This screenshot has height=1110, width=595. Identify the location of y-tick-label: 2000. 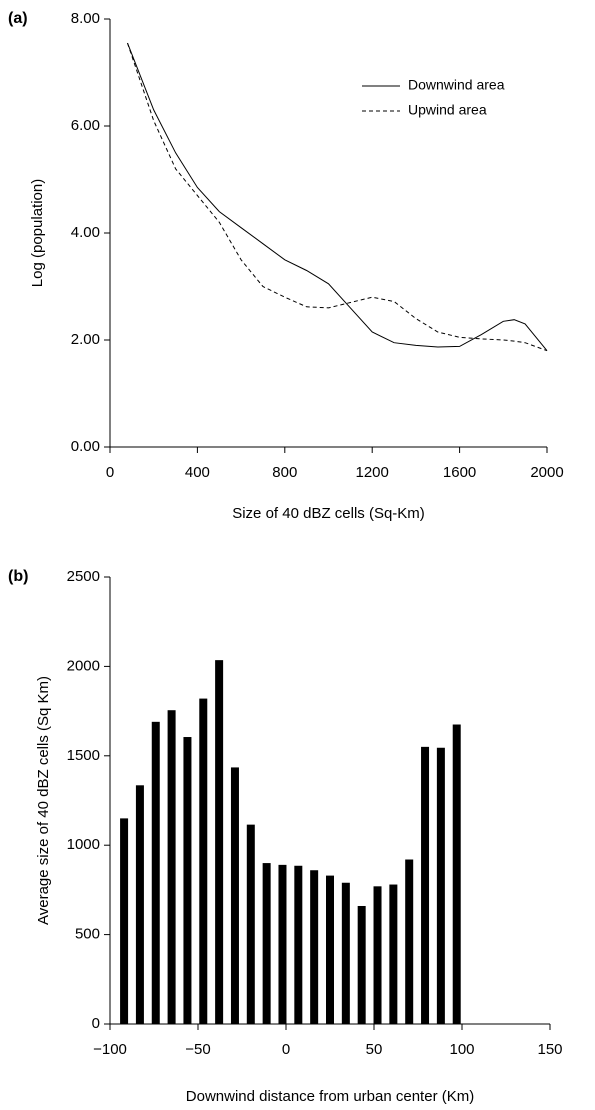
(83, 665).